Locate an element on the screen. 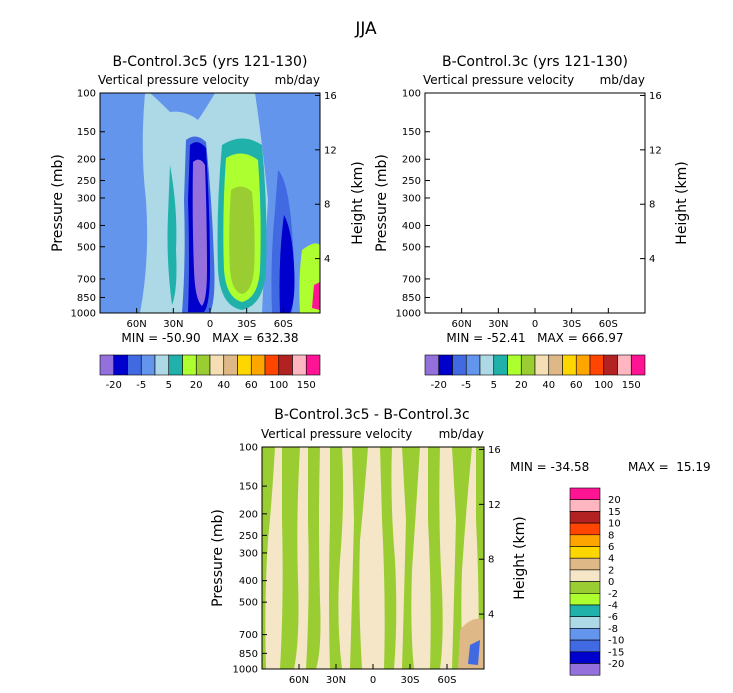 The width and height of the screenshot is (733, 693). colorbar-label: 6 is located at coordinates (611, 547).